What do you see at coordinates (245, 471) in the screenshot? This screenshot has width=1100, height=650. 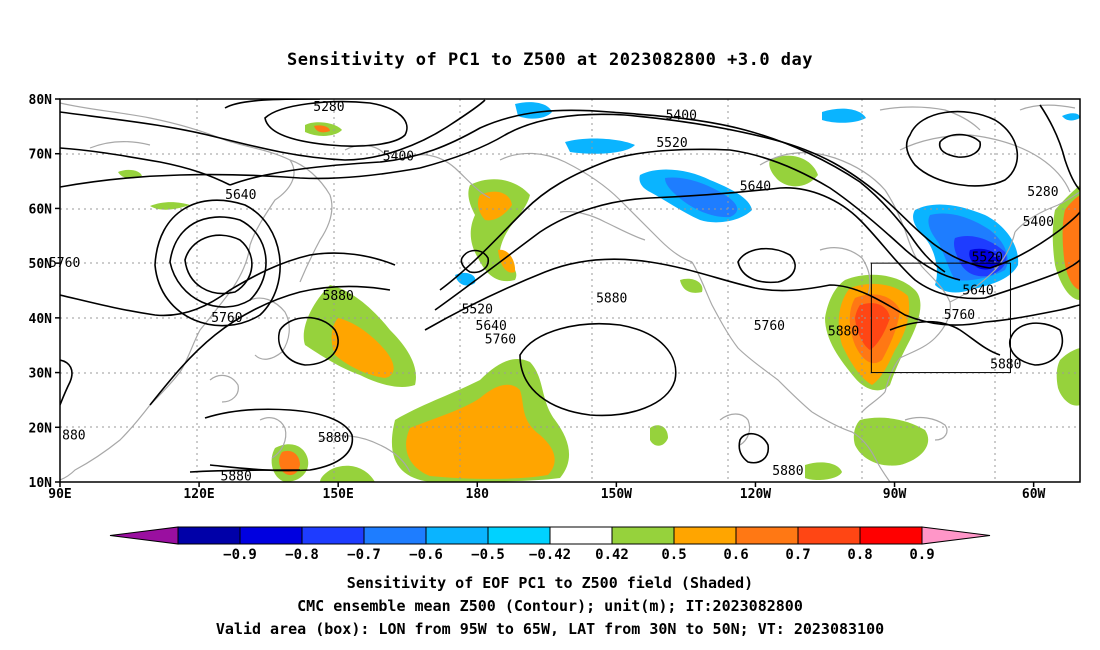 I see `contour-5880-south` at bounding box center [245, 471].